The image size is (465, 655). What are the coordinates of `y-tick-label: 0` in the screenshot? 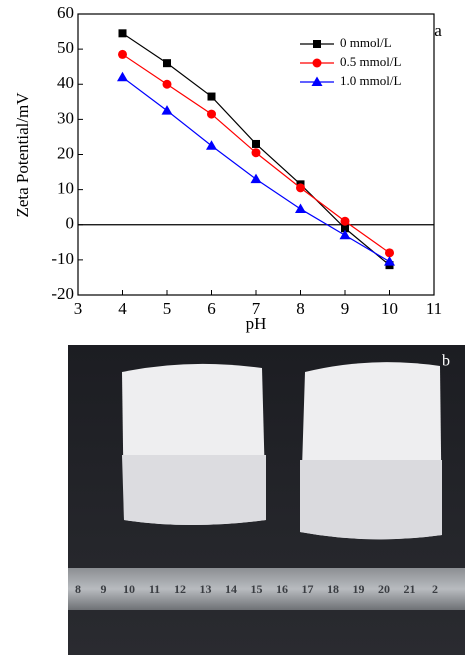 It's located at (70, 223).